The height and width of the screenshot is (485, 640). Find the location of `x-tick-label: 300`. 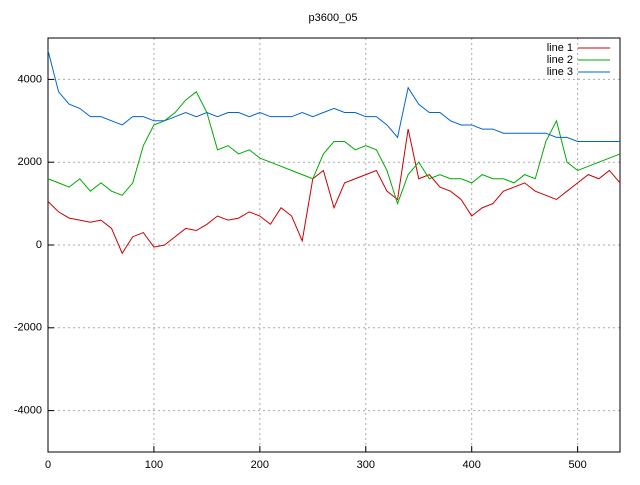

x-tick-label: 300 is located at coordinates (366, 465).